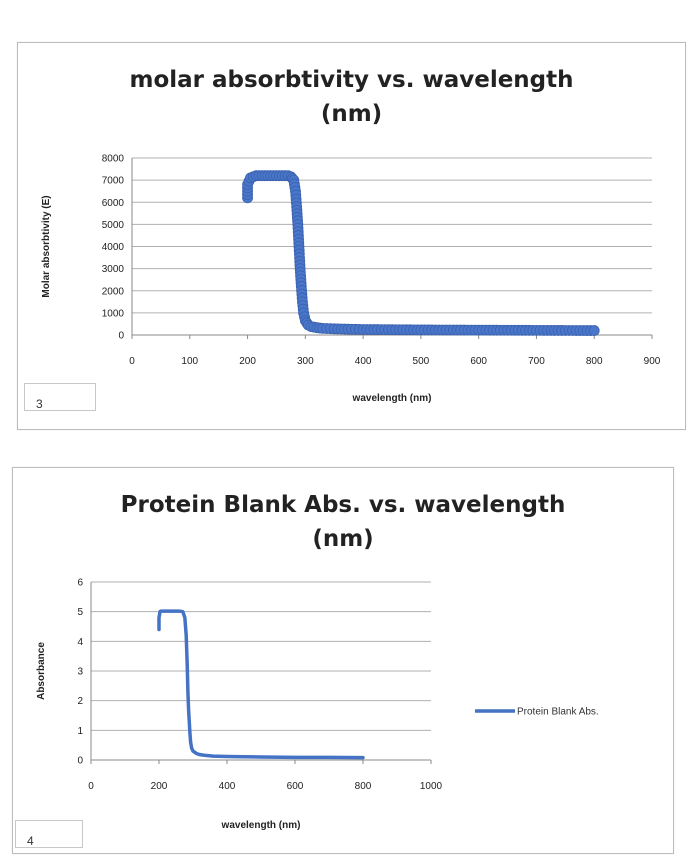 This screenshot has height=861, width=690. I want to click on x-tick-label: 1000, so click(431, 786).